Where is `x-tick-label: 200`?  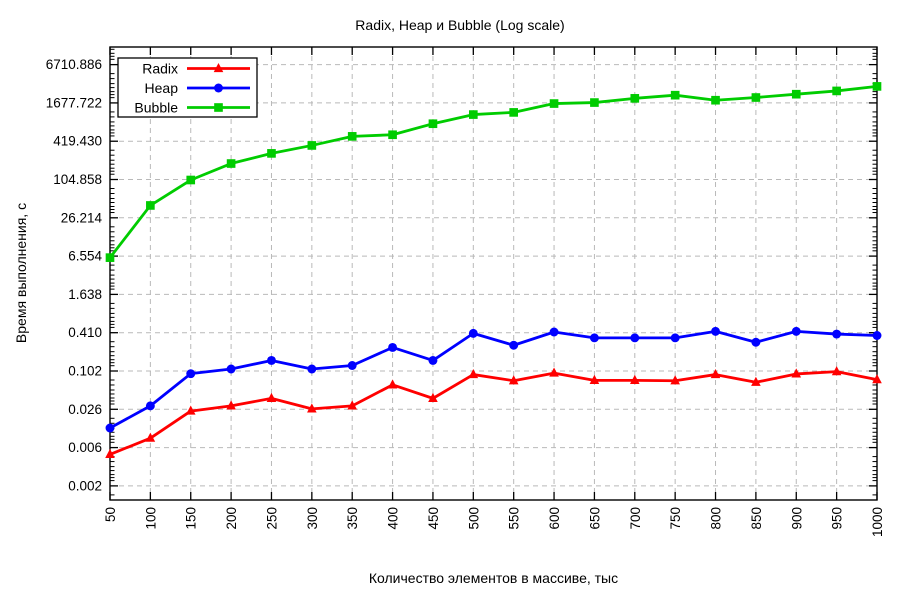 x-tick-label: 200 is located at coordinates (231, 518).